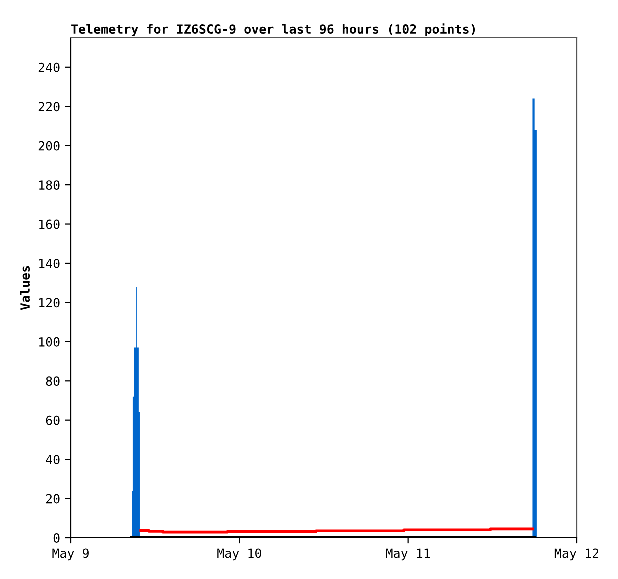 The width and height of the screenshot is (618, 579). I want to click on y-tick-label: 160, so click(50, 225).